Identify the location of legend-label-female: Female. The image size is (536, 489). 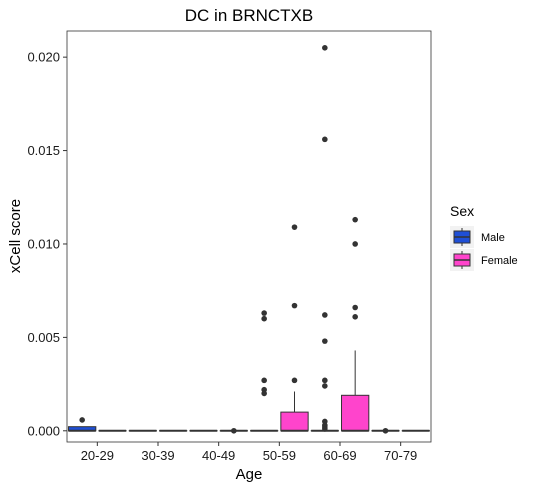
(499, 261).